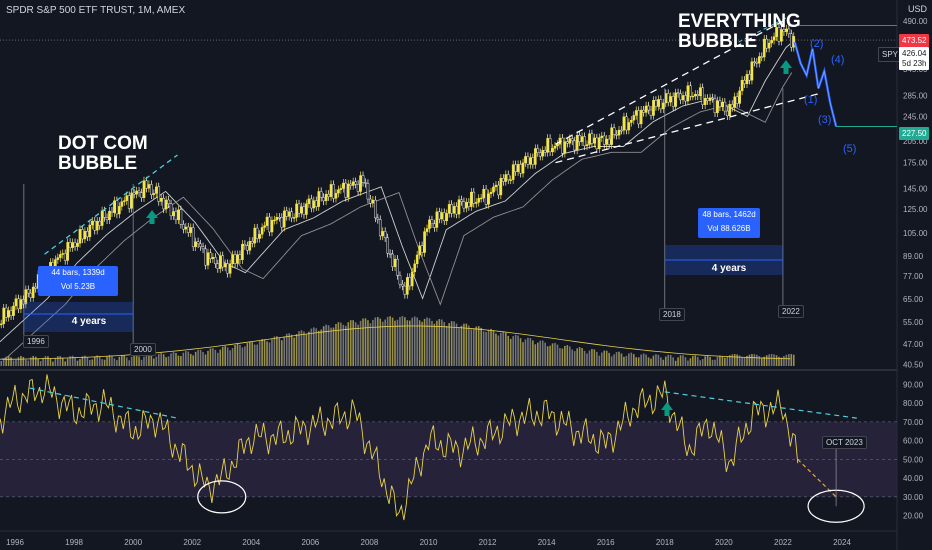 This screenshot has width=932, height=550. I want to click on measure-box-1: 44 bars, 1339d Vol 5.23B, so click(78, 281).